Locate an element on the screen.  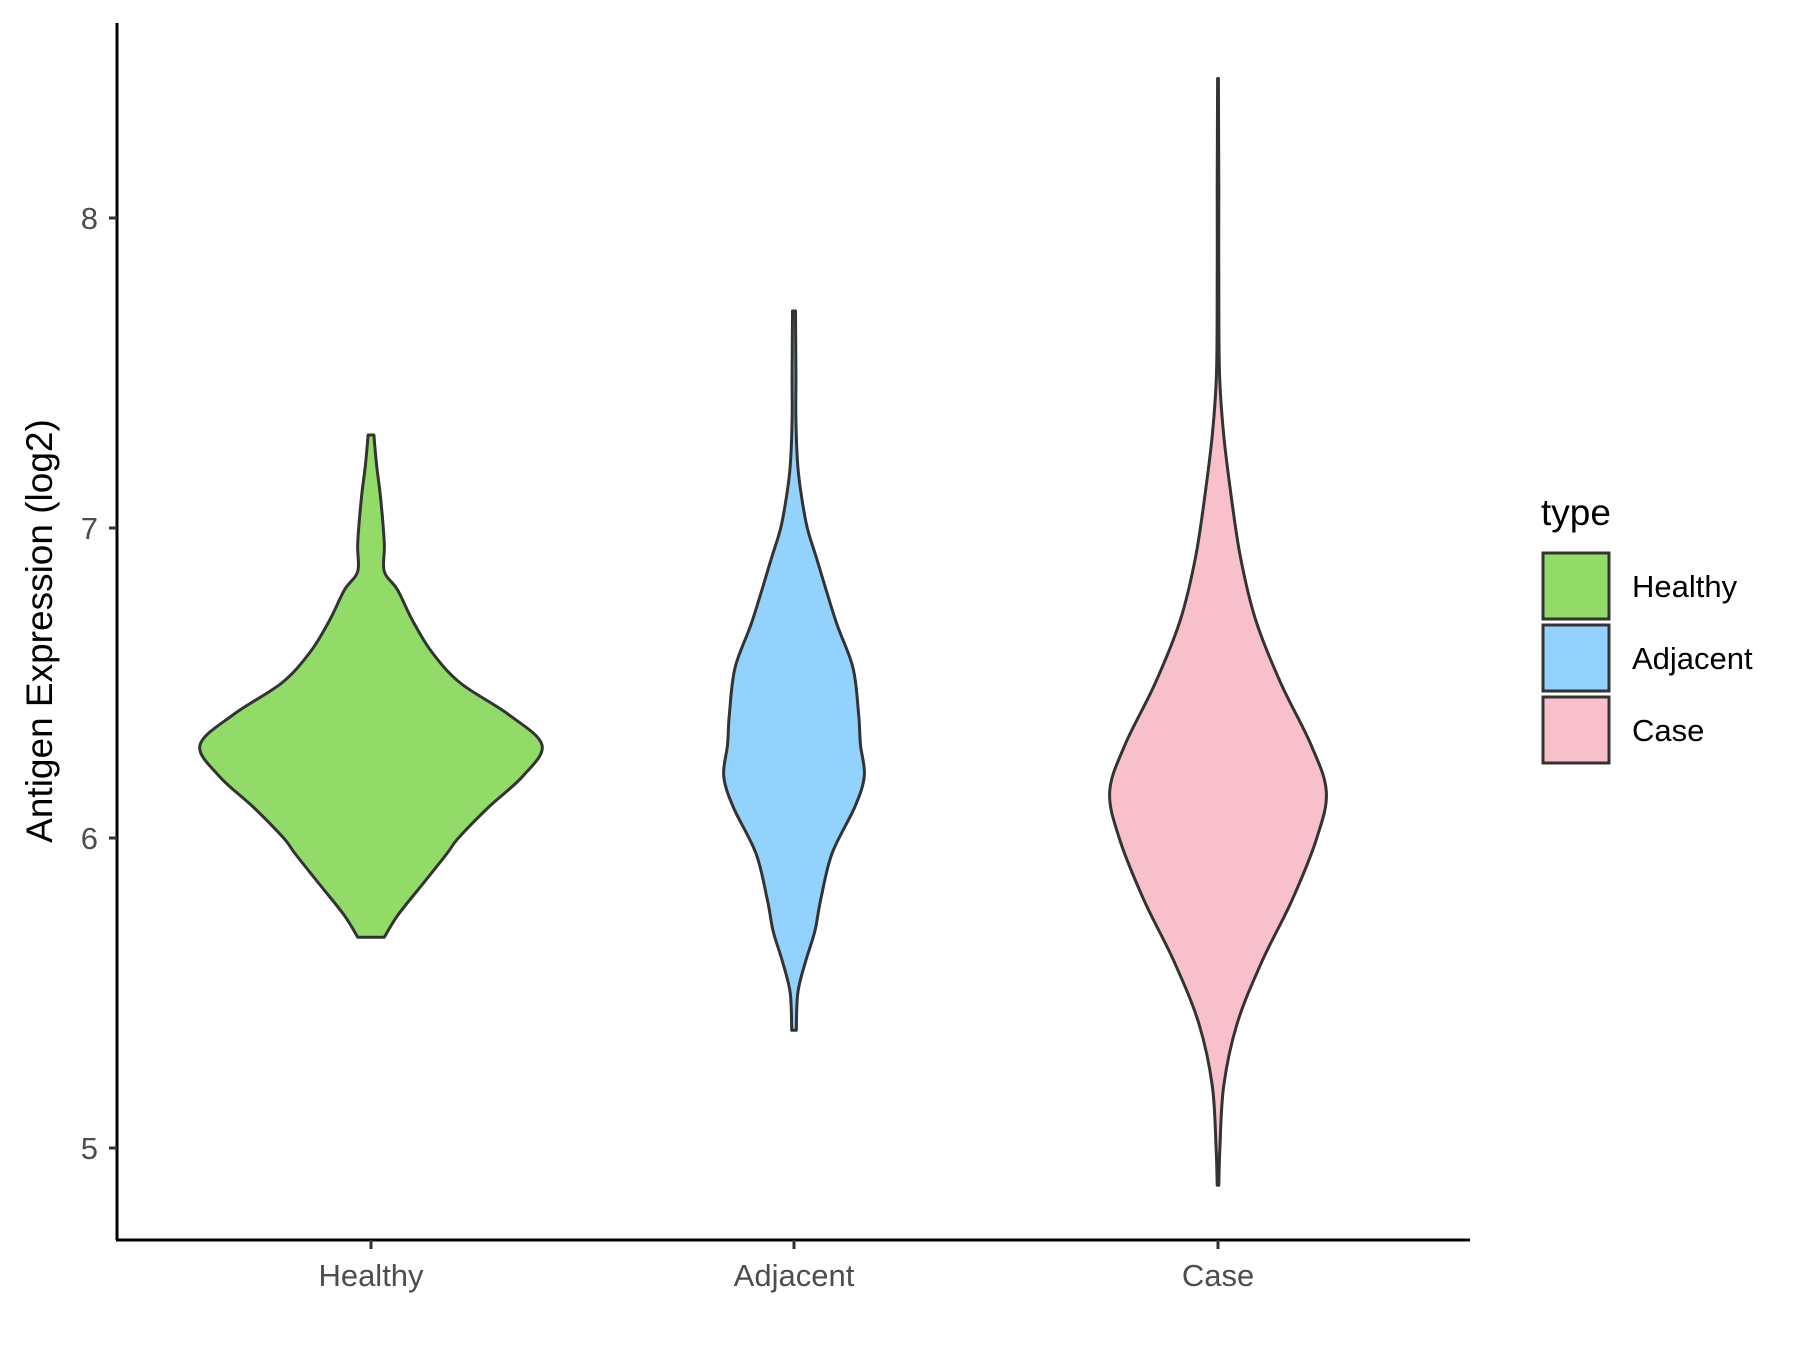
x-axis-ticks: Healthy Adjacent Case is located at coordinates (786, 1266).